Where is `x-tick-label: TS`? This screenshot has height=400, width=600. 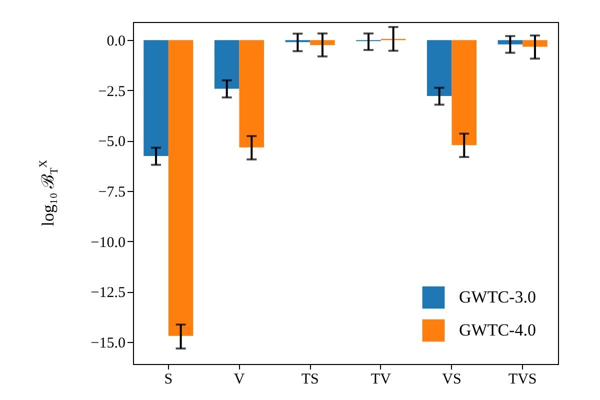
x-tick-label: TS is located at coordinates (310, 380).